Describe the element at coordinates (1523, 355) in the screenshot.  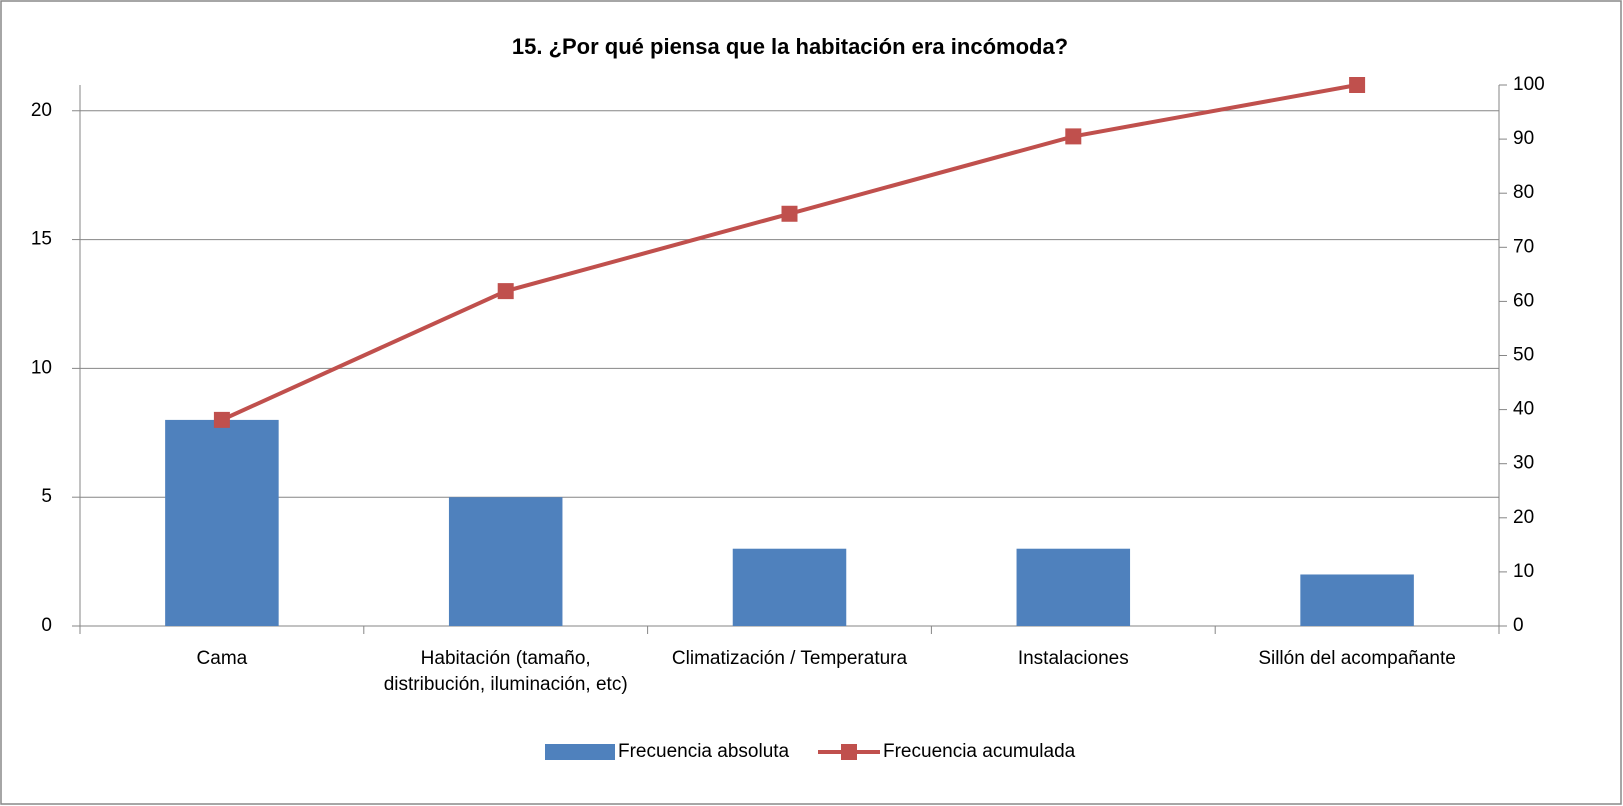
I see `y2-tick-label: 50` at that location.